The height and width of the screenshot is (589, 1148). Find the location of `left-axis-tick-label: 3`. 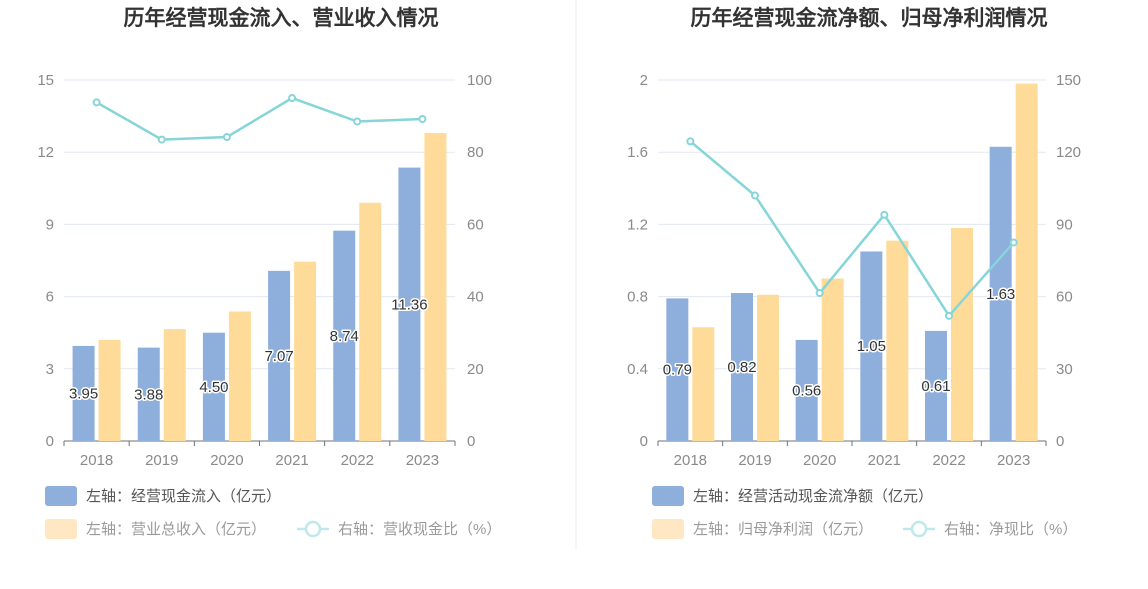

left-axis-tick-label: 3 is located at coordinates (50, 369).